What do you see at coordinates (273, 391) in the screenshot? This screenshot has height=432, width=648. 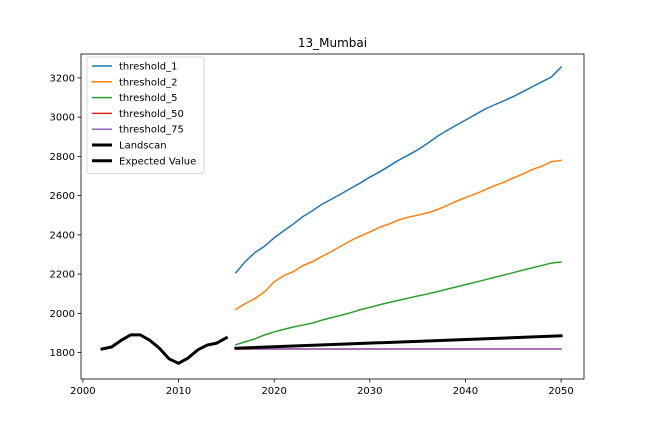 I see `x-tick-label: 2020` at bounding box center [273, 391].